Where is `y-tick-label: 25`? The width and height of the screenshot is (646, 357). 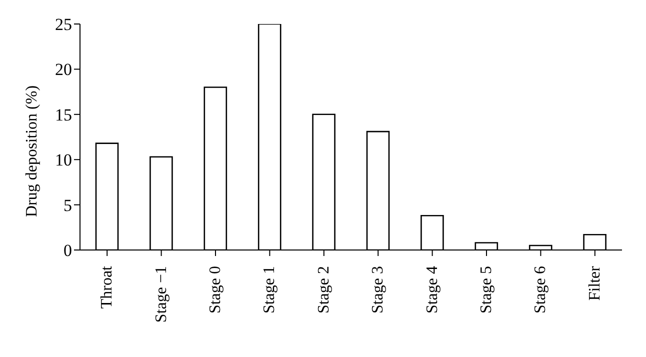
y-tick-label: 25 is located at coordinates (63, 24).